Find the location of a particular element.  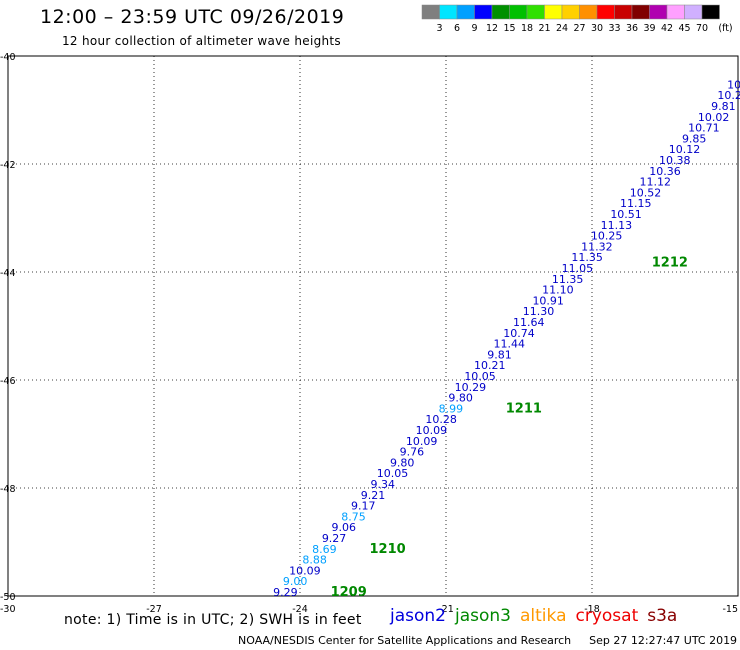

lat-tick-label: -46 is located at coordinates (8, 381).